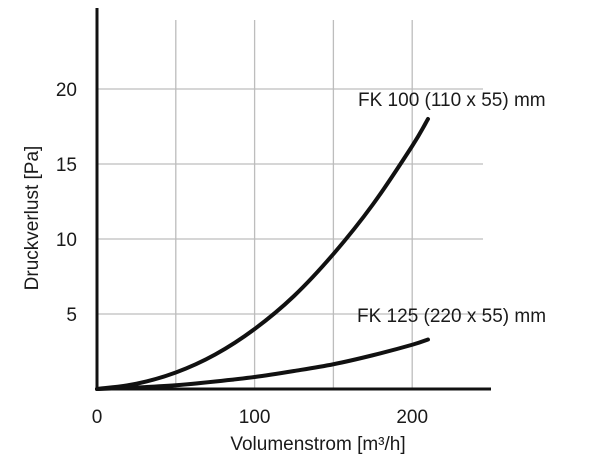  Describe the element at coordinates (97, 417) in the screenshot. I see `x-tick-label: 0` at that location.